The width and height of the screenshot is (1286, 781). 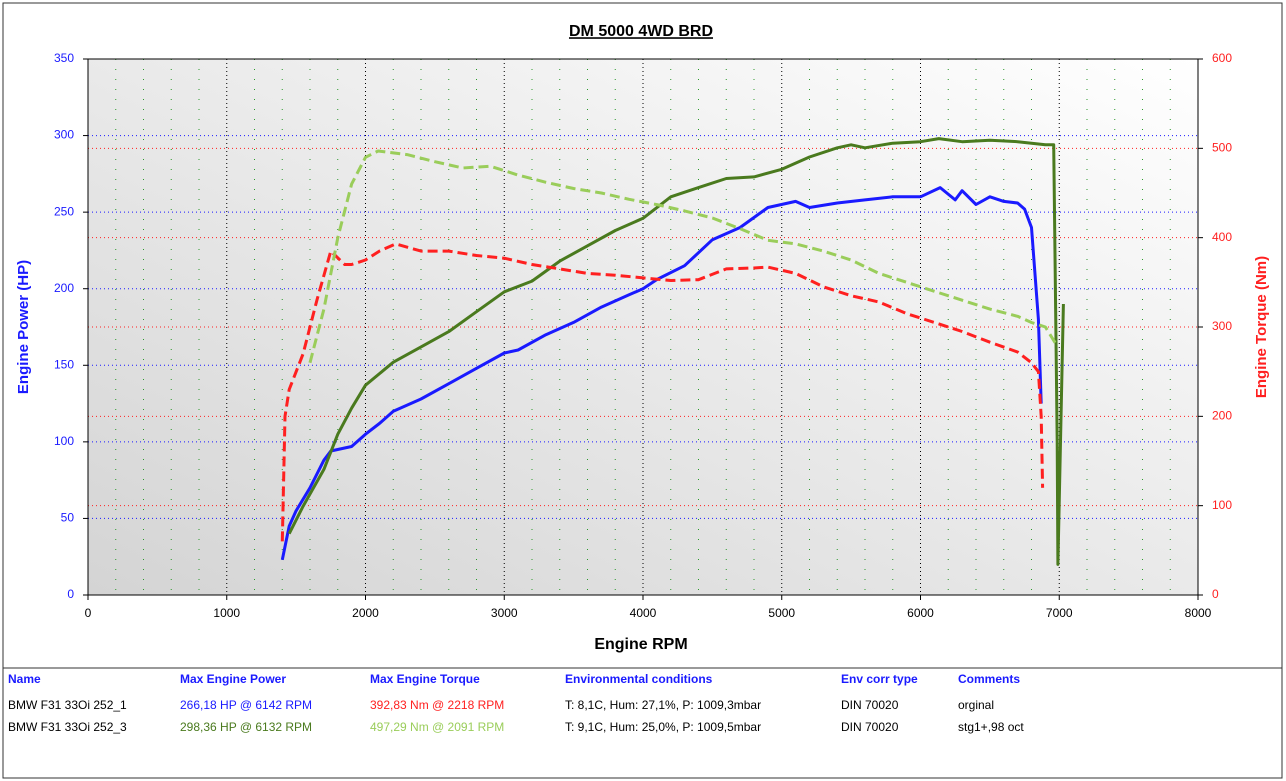 I want to click on y2-tick-label: 400, so click(x=1222, y=237).